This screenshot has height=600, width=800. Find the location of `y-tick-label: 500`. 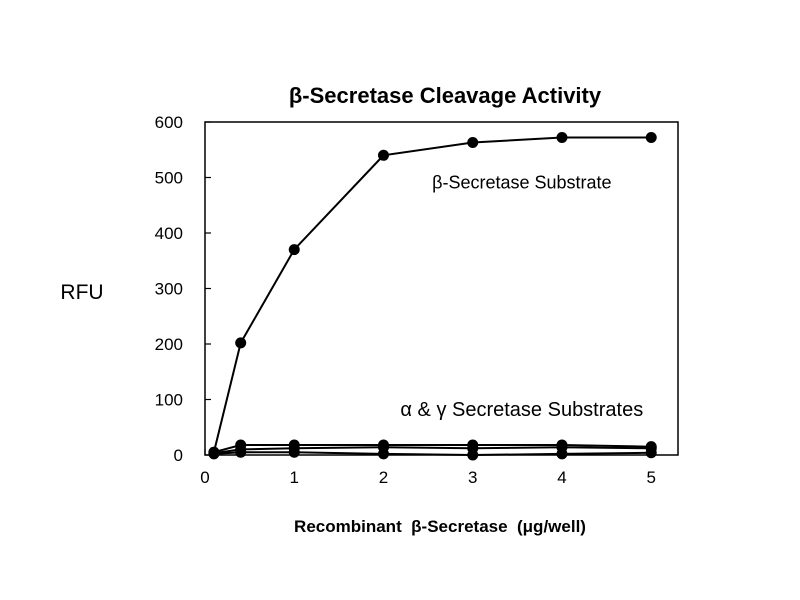

y-tick-label: 500 is located at coordinates (169, 178).